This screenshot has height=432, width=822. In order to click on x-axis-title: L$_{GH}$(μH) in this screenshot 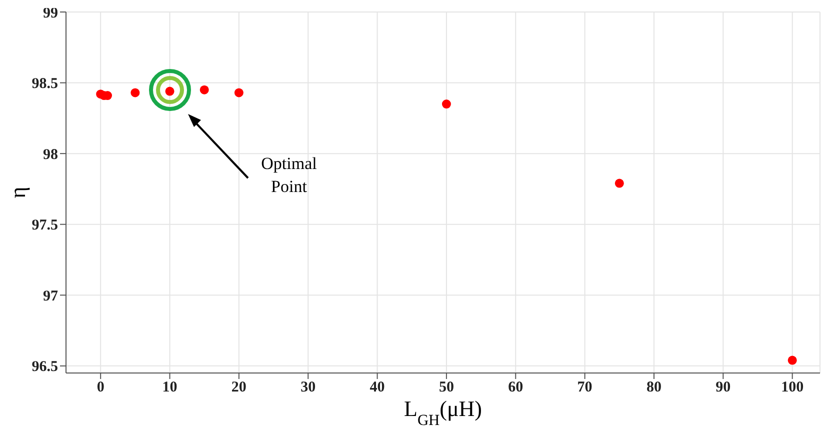, I will do `click(443, 412)`.